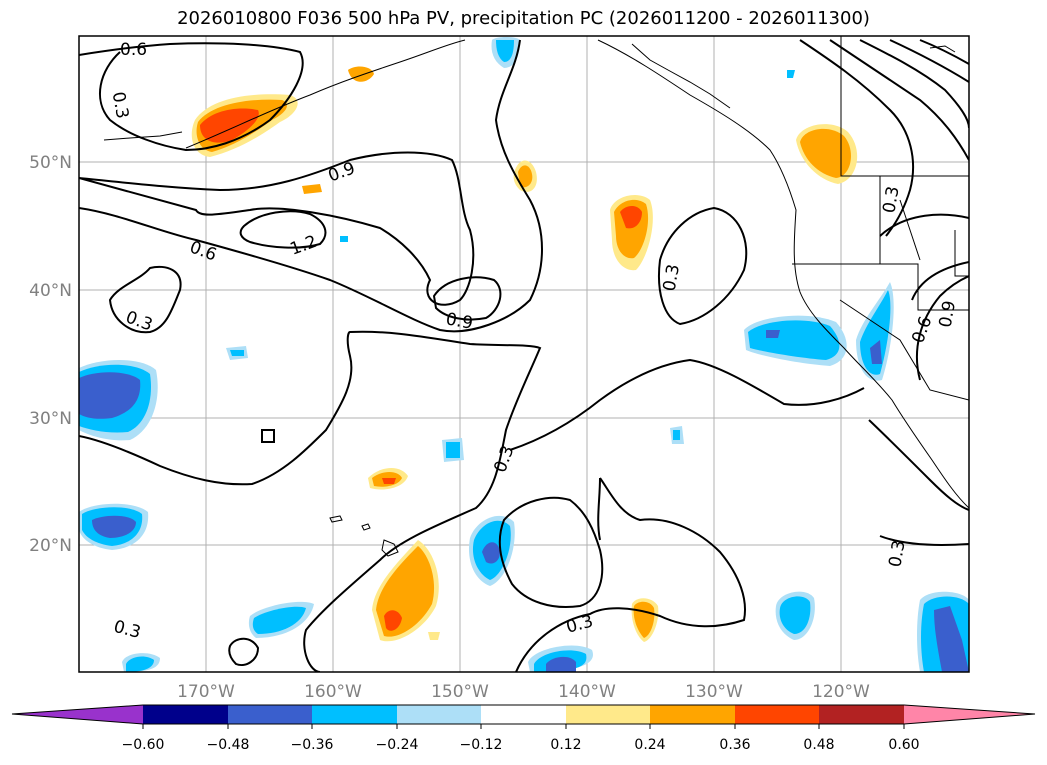  What do you see at coordinates (649, 745) in the screenshot?
I see `colorbar-tick-label: 0.24` at bounding box center [649, 745].